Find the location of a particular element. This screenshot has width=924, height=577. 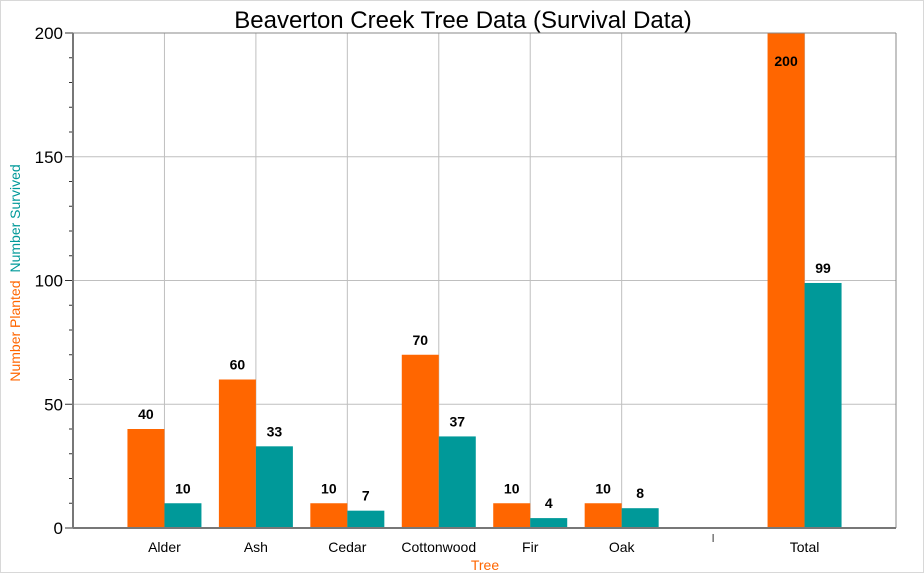

x-tick-label: Total is located at coordinates (805, 547).